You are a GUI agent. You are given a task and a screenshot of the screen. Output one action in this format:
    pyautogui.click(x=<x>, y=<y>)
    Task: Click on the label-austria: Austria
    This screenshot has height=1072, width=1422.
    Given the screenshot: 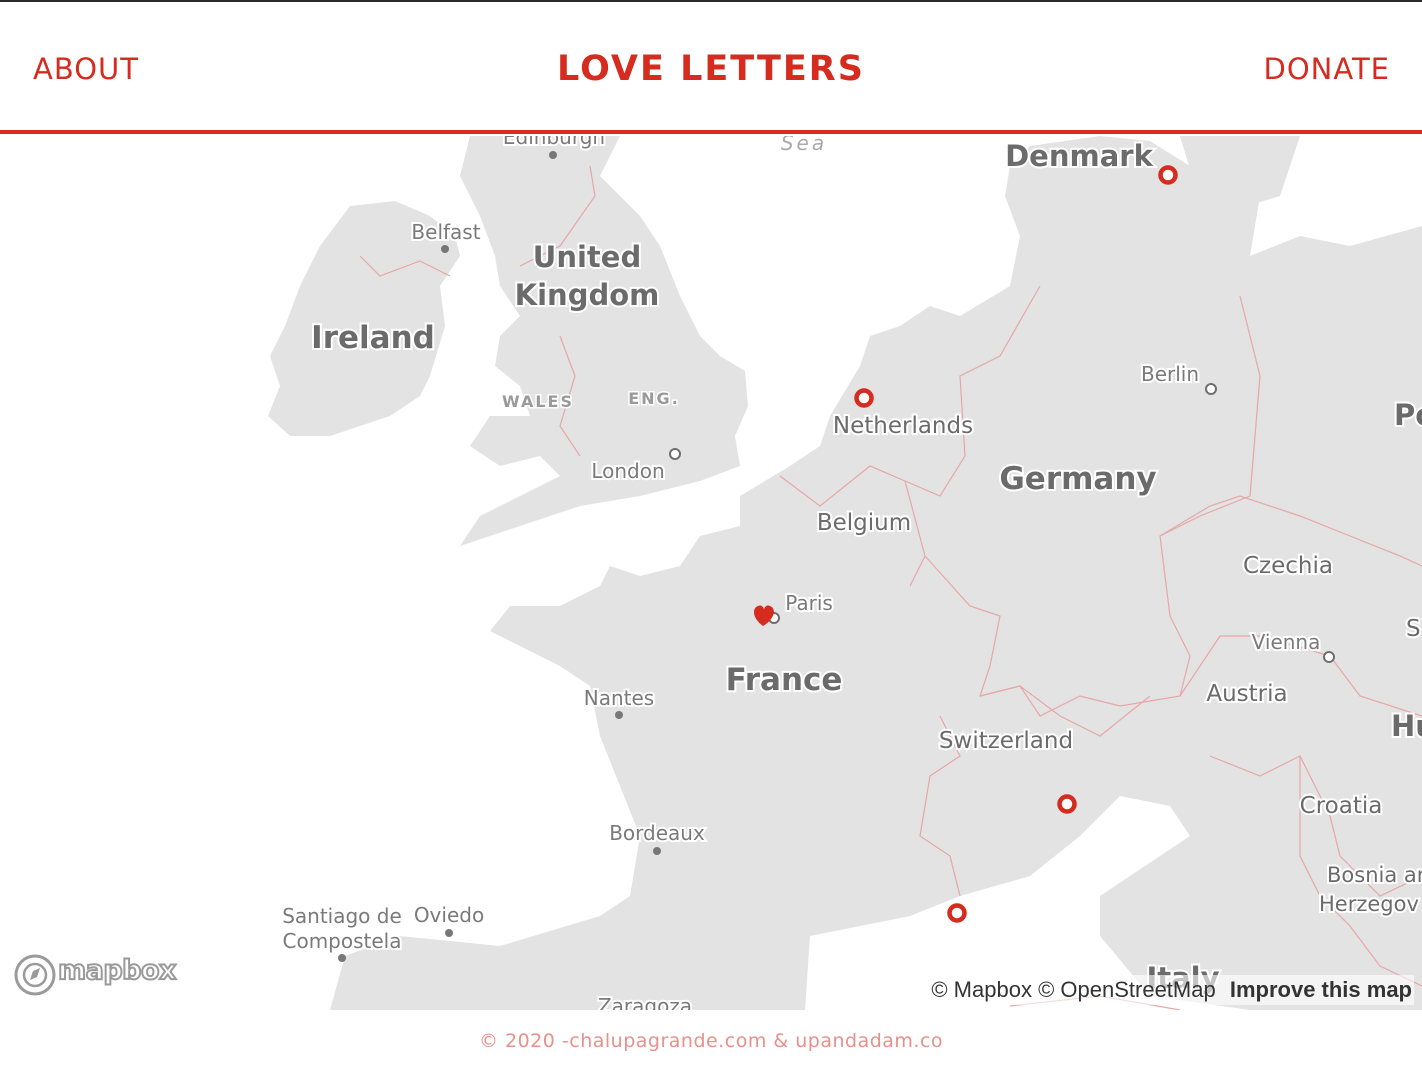 What is the action you would take?
    pyautogui.click(x=1246, y=694)
    